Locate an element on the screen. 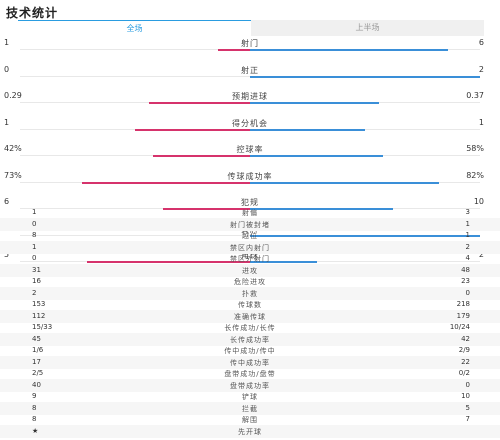 The height and width of the screenshot is (440, 500). stat-label: 角球 is located at coordinates (250, 255).